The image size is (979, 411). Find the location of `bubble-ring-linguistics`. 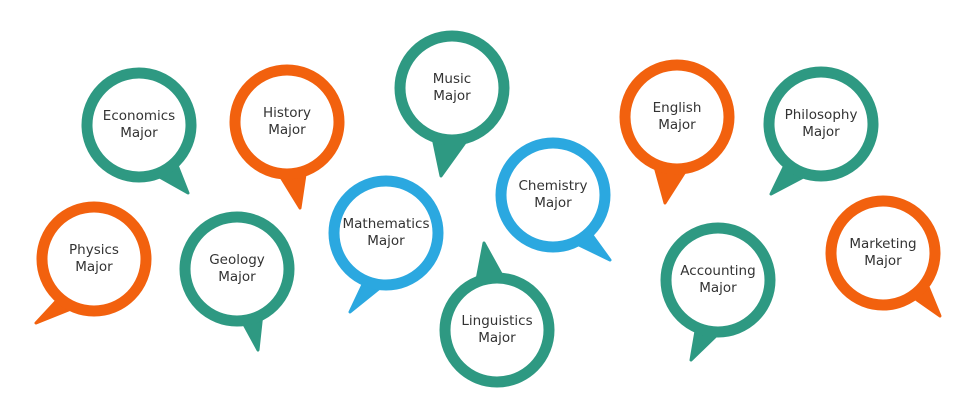

bubble-ring-linguistics is located at coordinates (497, 330).